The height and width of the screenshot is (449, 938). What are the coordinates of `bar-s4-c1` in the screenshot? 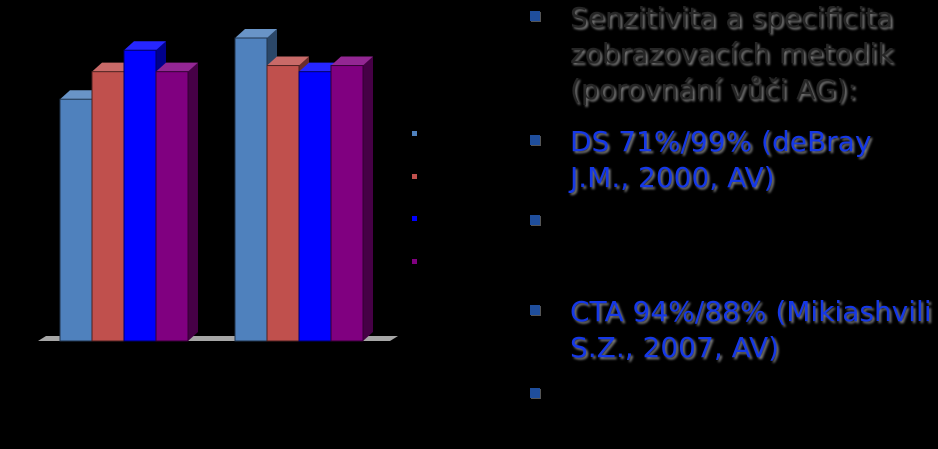 It's located at (176, 202).